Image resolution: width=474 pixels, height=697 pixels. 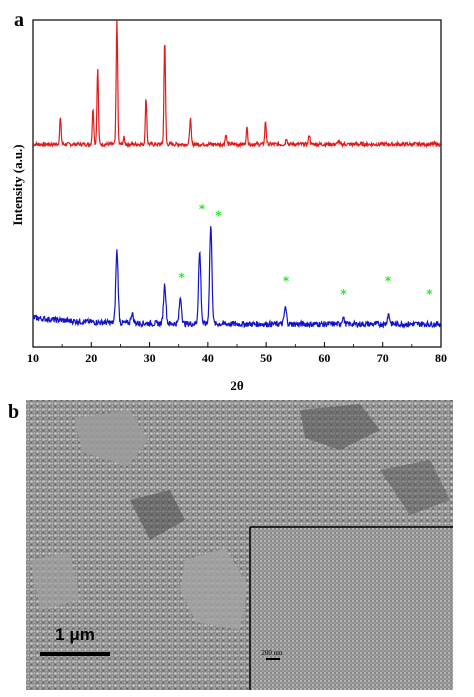 What do you see at coordinates (266, 358) in the screenshot?
I see `x-tick-label-50: 50` at bounding box center [266, 358].